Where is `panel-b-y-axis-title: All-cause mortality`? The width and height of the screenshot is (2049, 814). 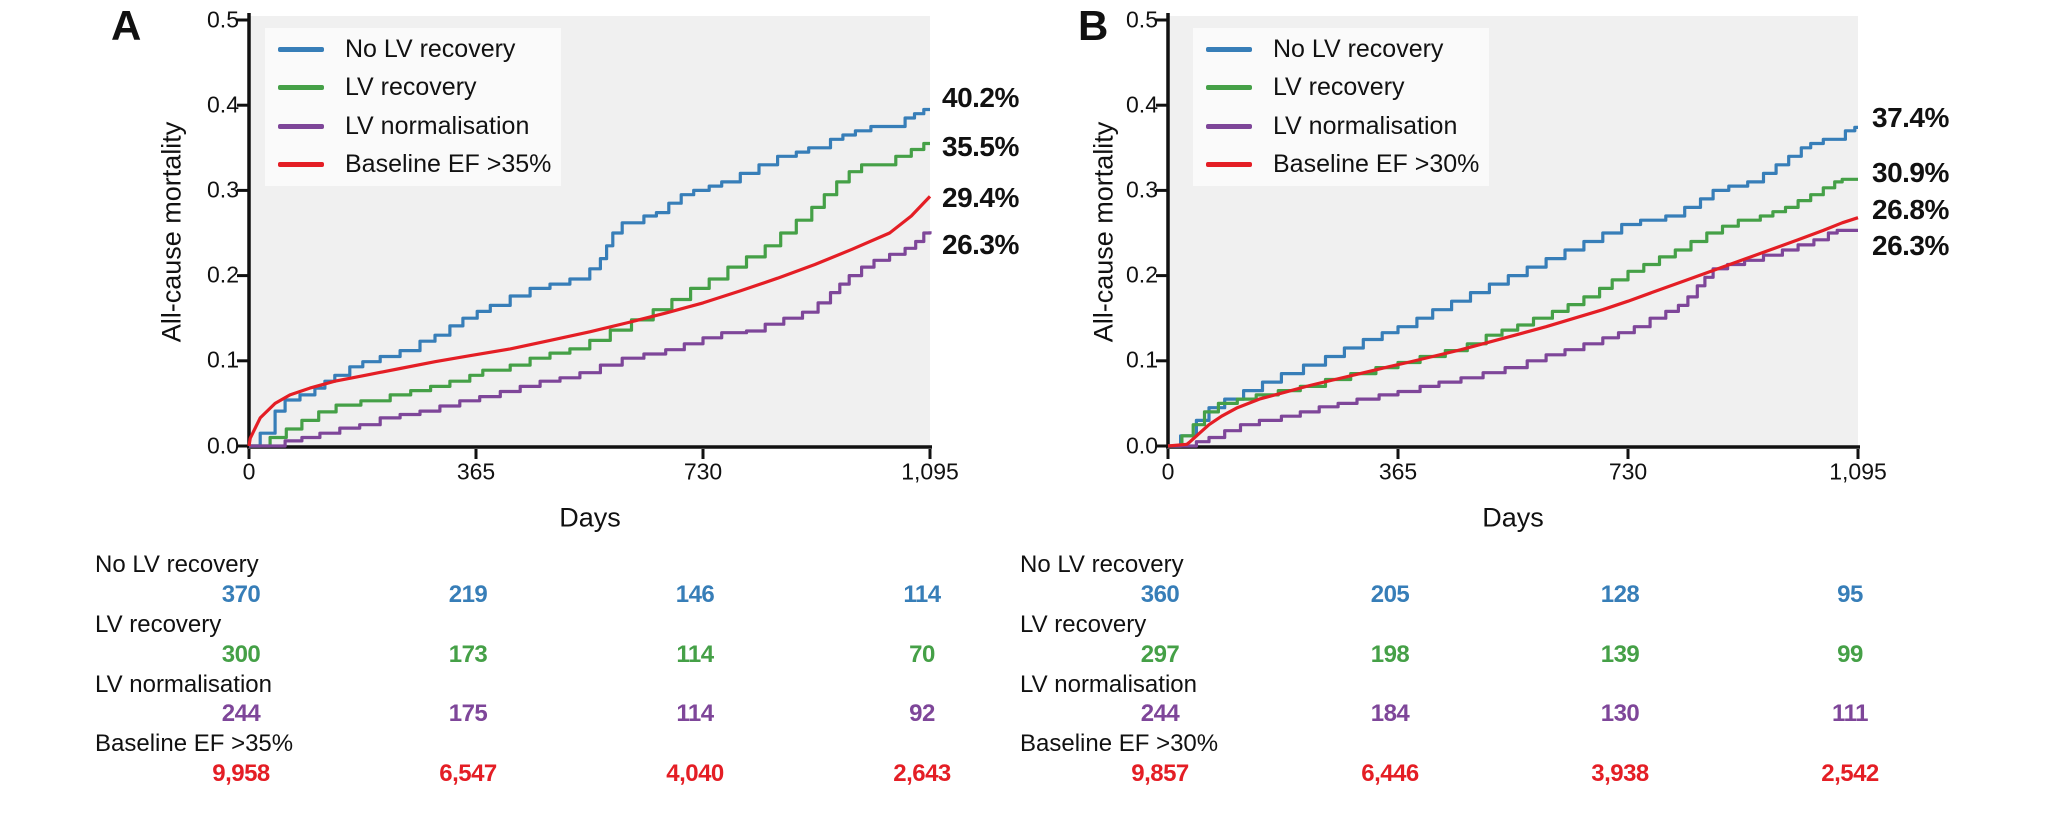 panel-b-y-axis-title: All-cause mortality is located at coordinates (1103, 232).